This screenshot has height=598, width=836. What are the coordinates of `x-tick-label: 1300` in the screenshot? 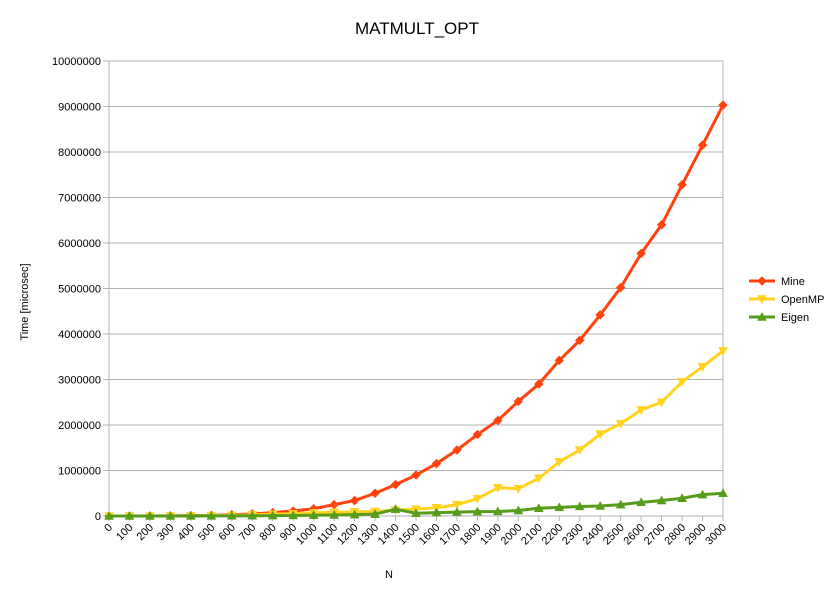 It's located at (368, 535).